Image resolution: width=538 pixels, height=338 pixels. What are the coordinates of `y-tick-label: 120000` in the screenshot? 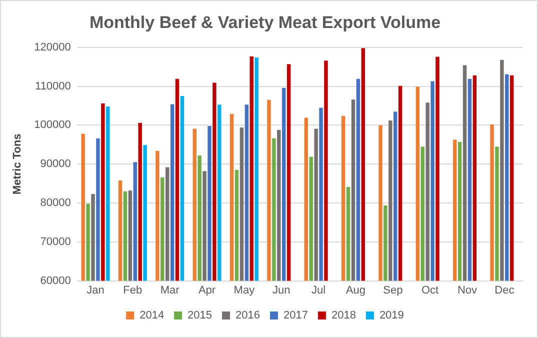 It's located at (52, 47).